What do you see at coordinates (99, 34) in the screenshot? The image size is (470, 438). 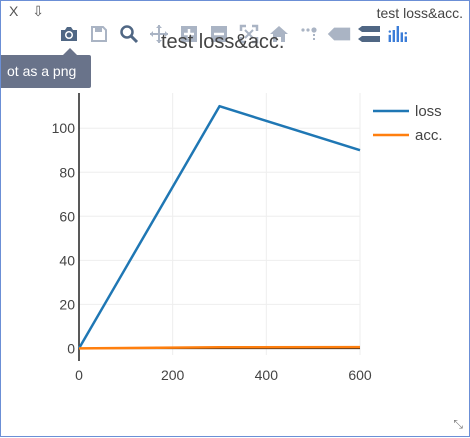 I see `save-icon` at bounding box center [99, 34].